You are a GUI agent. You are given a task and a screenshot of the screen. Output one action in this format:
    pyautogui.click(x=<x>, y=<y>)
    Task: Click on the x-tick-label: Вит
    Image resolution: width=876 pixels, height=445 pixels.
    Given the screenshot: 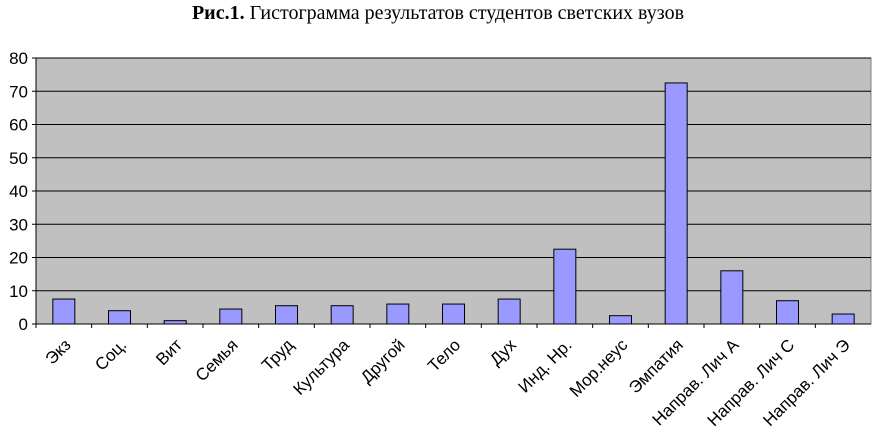 What is the action you would take?
    pyautogui.click(x=169, y=352)
    